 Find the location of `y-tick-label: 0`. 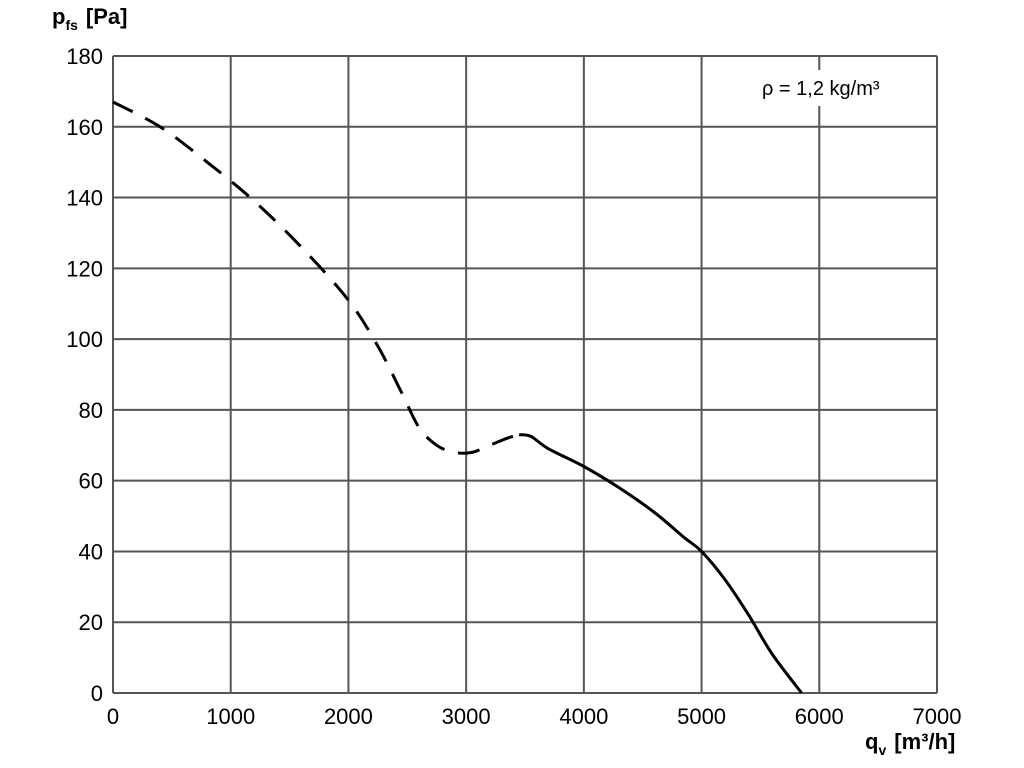

y-tick-label: 0 is located at coordinates (97, 693).